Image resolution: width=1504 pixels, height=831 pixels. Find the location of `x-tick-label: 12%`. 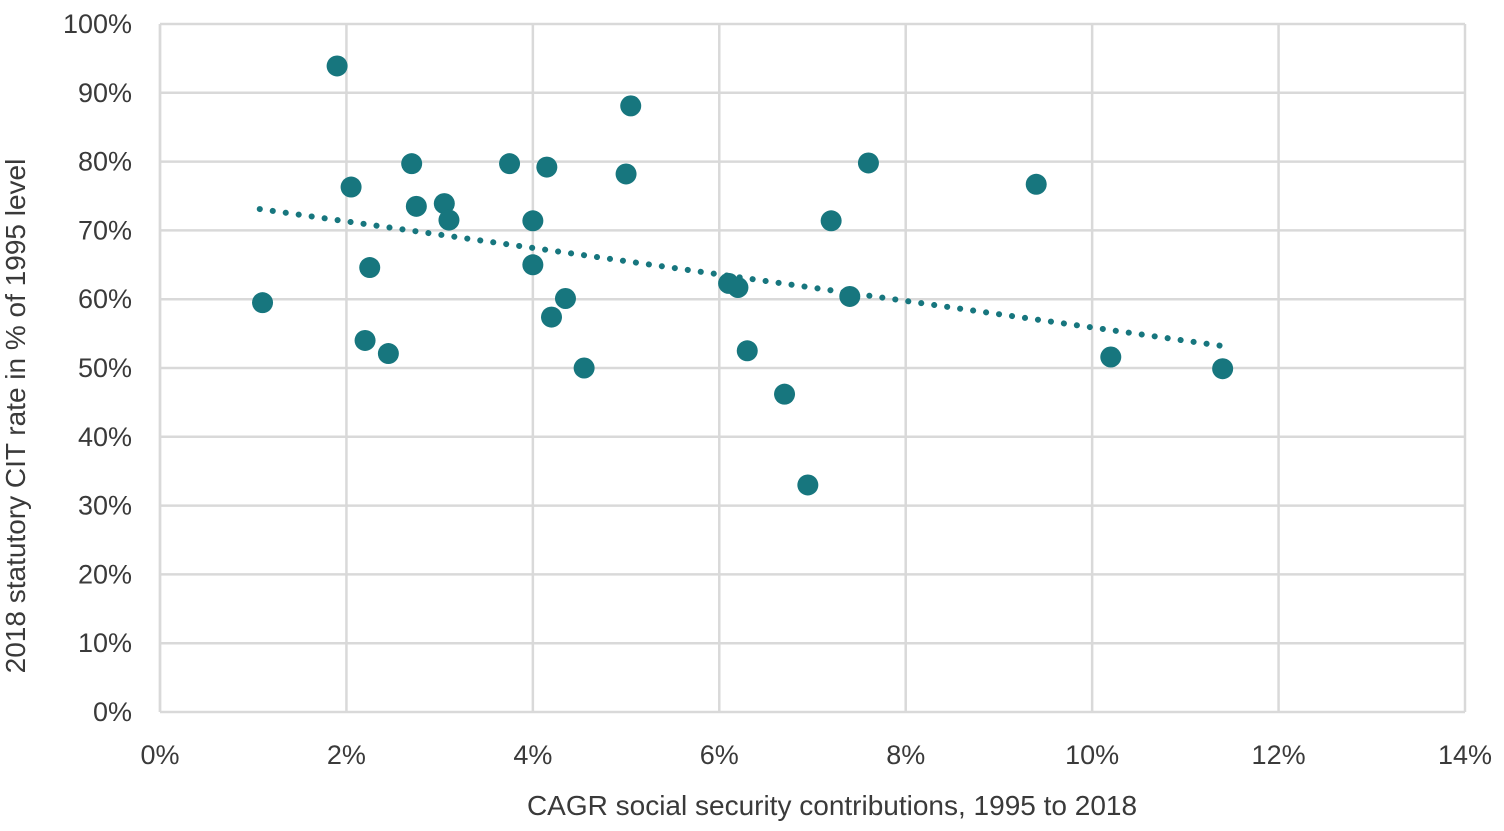

x-tick-label: 12% is located at coordinates (1279, 755).